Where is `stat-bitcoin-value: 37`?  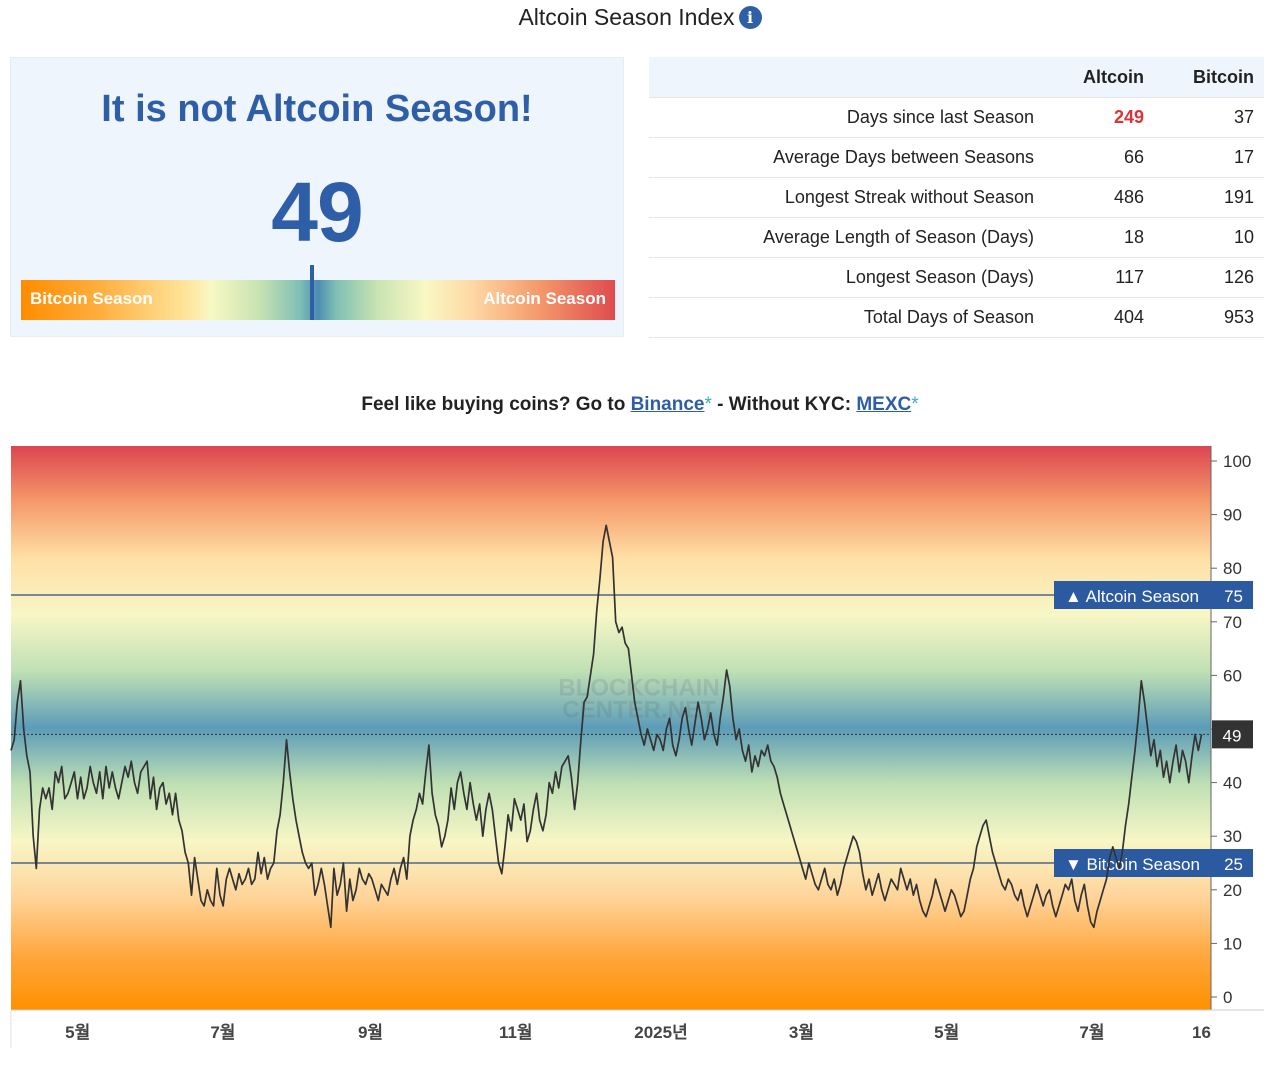 stat-bitcoin-value: 37 is located at coordinates (1209, 117).